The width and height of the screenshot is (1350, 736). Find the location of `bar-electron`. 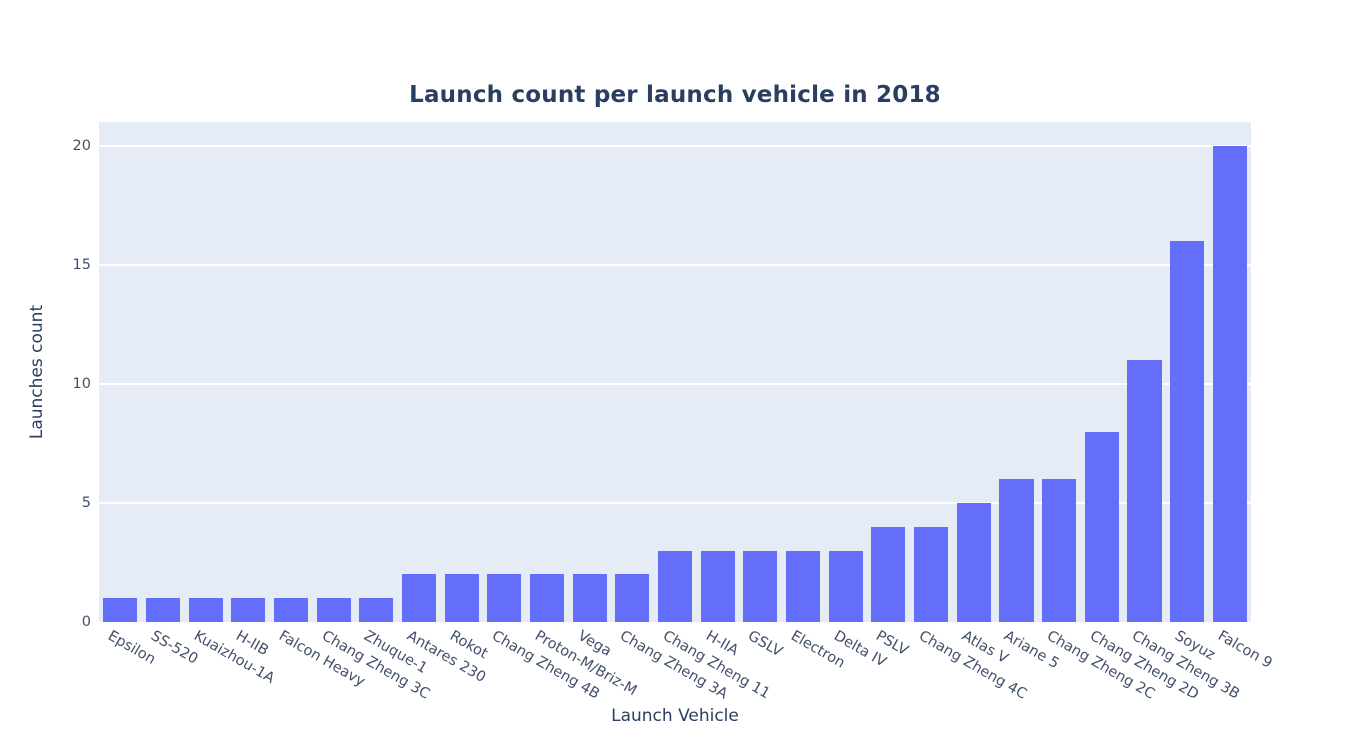

bar-electron is located at coordinates (803, 586).